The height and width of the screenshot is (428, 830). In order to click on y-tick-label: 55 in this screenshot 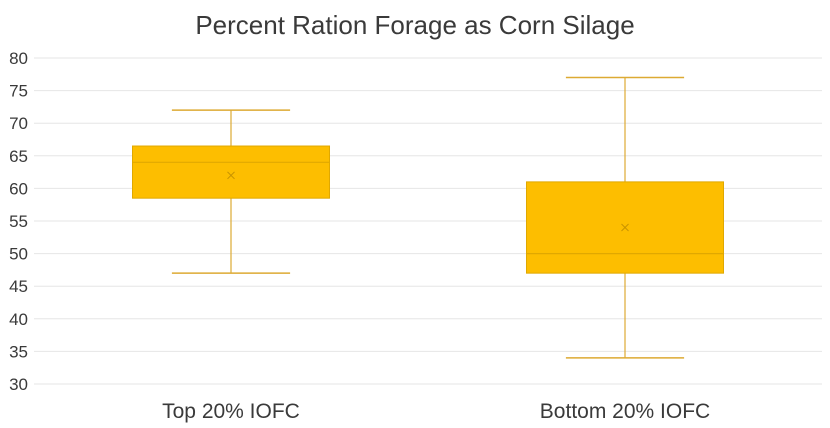, I will do `click(18, 221)`.